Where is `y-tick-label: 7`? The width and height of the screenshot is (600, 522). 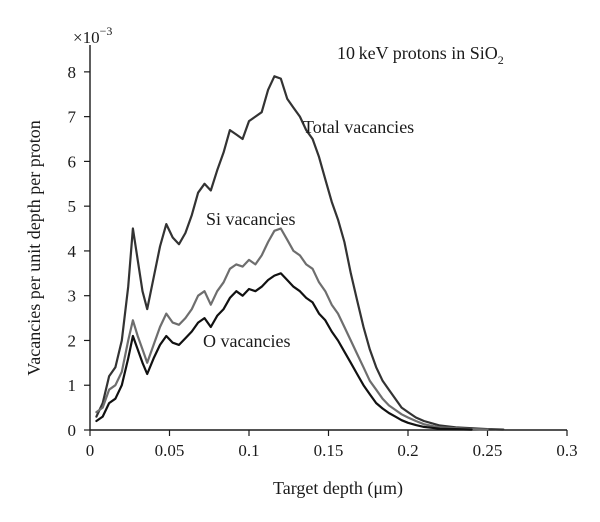
y-tick-label: 7 is located at coordinates (72, 117).